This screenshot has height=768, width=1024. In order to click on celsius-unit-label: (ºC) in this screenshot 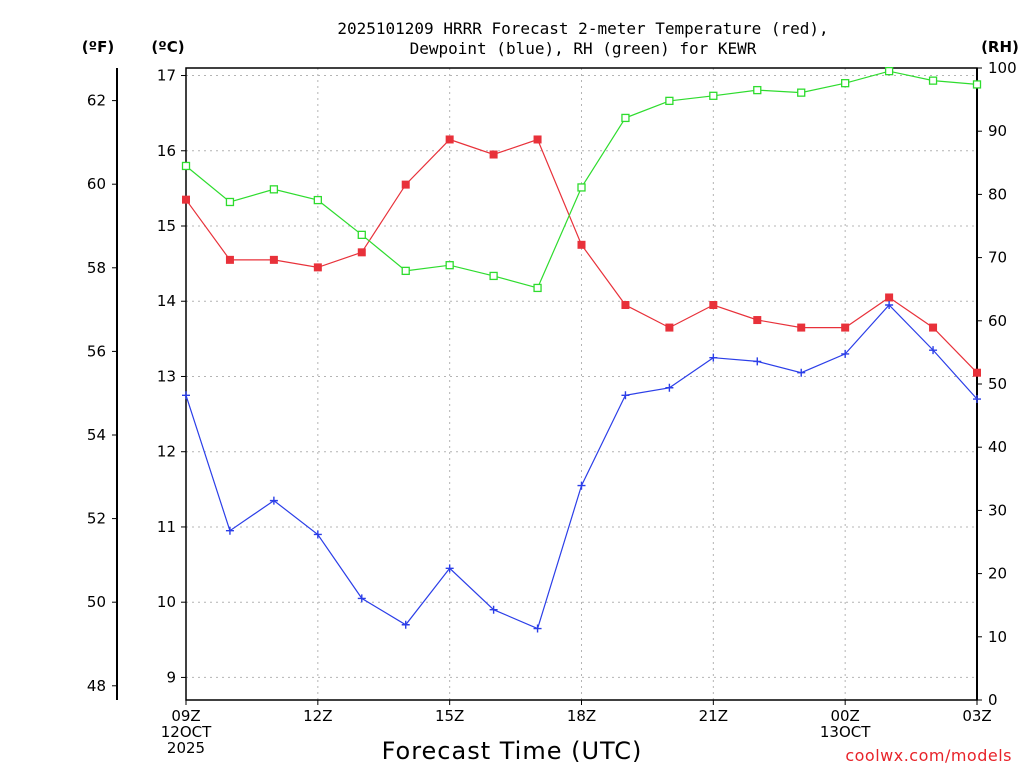, I will do `click(167, 47)`.